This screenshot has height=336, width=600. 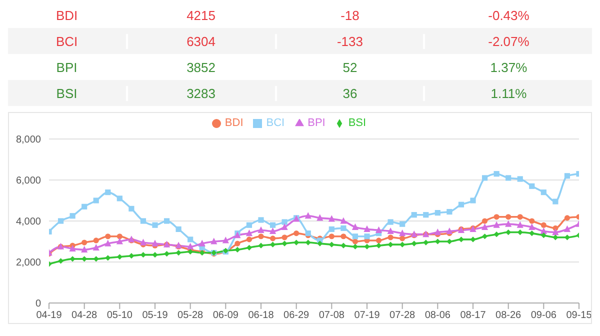 What do you see at coordinates (66, 93) in the screenshot?
I see `category-label: BSI` at bounding box center [66, 93].